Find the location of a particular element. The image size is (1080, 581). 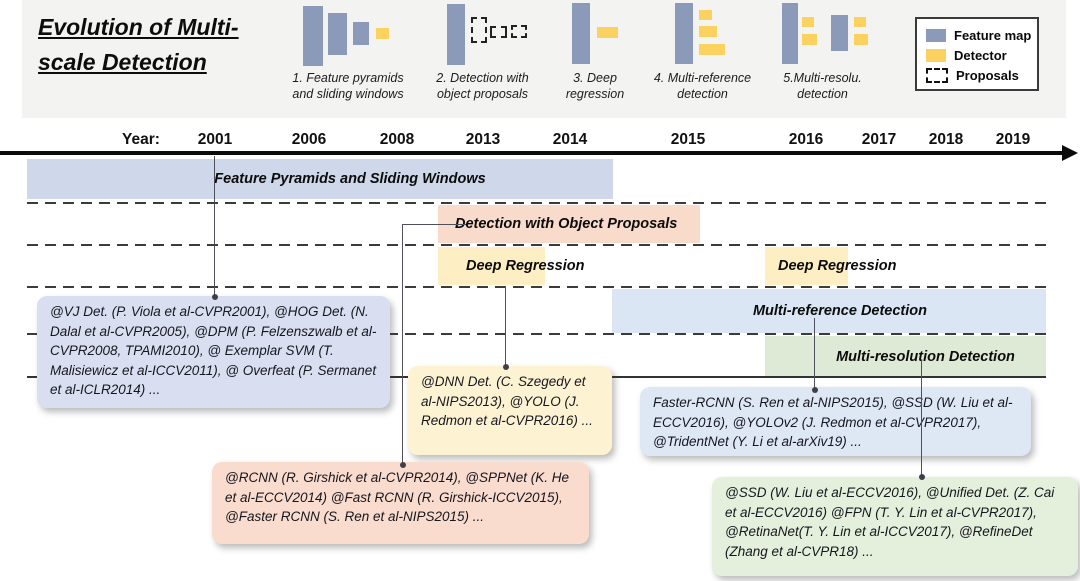

connector-deep-regression-to-dnn-box is located at coordinates (506, 326).